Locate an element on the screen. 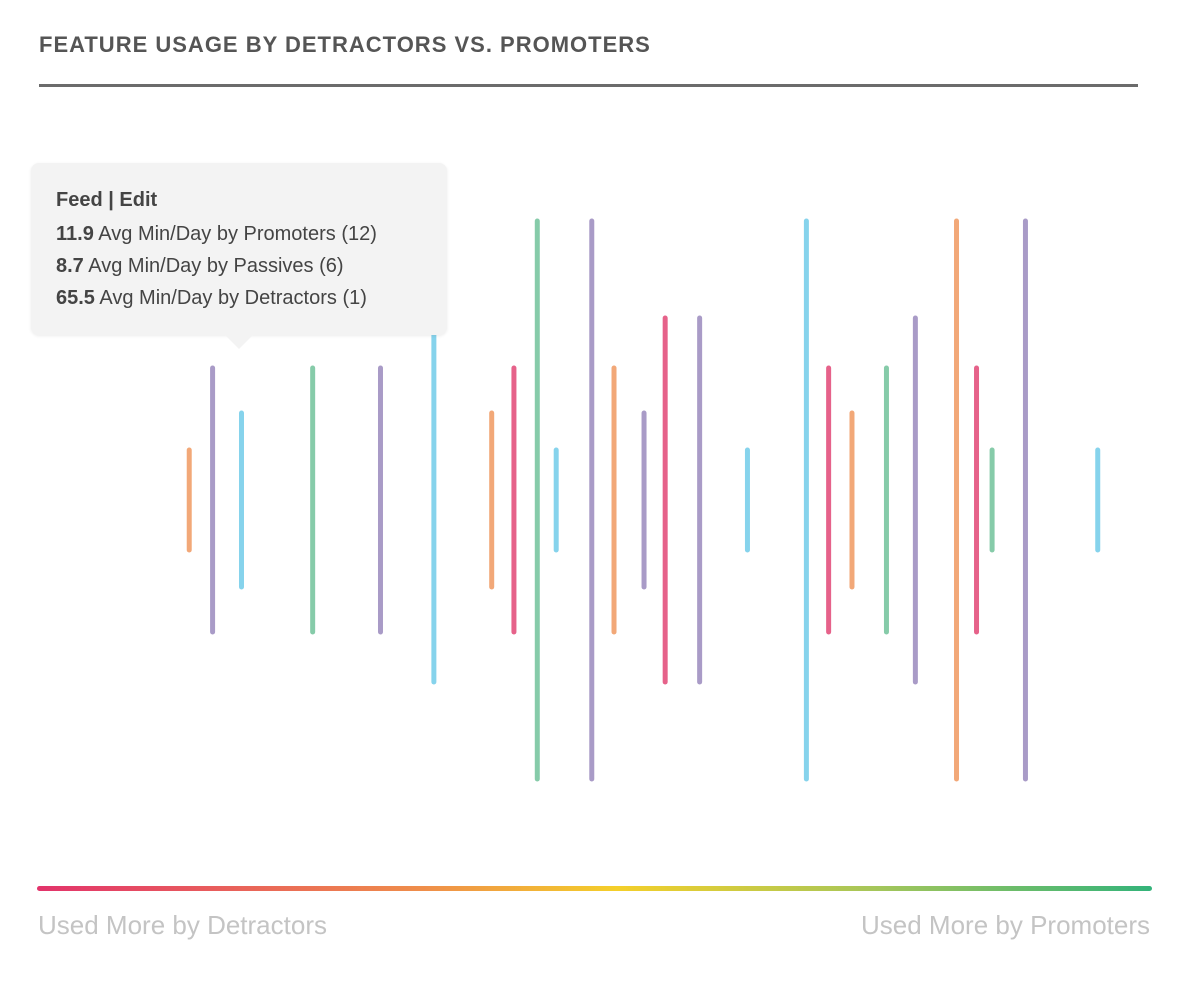 The width and height of the screenshot is (1201, 981). tooltip-row-promoters: 11.9 Avg Min/Day by Promoters (12) is located at coordinates (216, 234).